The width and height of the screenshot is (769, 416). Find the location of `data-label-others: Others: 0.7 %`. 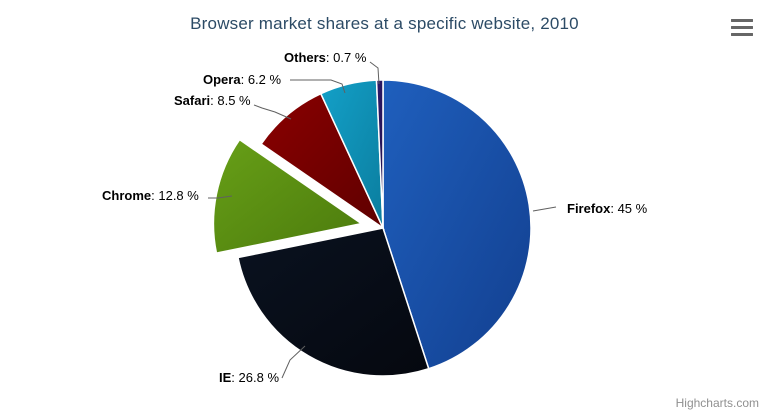

data-label-others: Others: 0.7 % is located at coordinates (325, 58).